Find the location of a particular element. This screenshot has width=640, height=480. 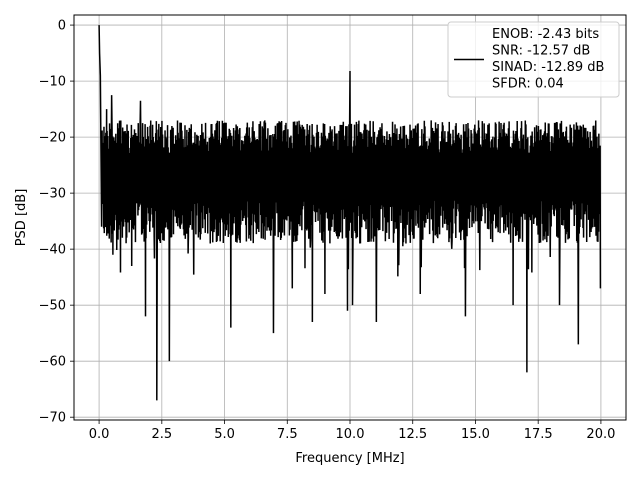

y-tick-label: −10 is located at coordinates (52, 82).